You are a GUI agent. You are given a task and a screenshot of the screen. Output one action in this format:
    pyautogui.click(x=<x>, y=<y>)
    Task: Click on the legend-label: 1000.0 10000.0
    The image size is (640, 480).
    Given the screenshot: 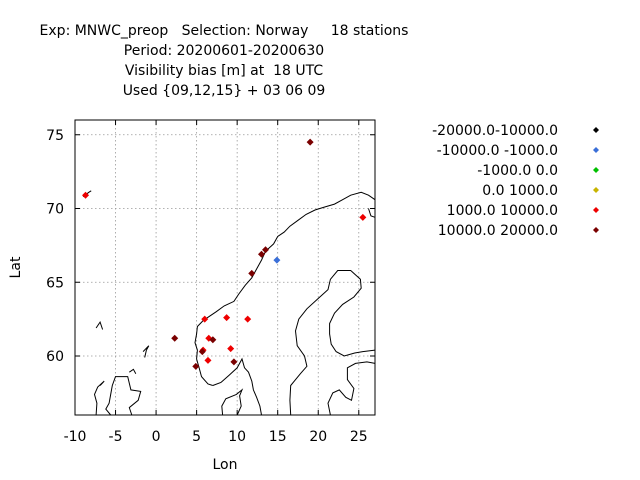 What is the action you would take?
    pyautogui.click(x=502, y=211)
    